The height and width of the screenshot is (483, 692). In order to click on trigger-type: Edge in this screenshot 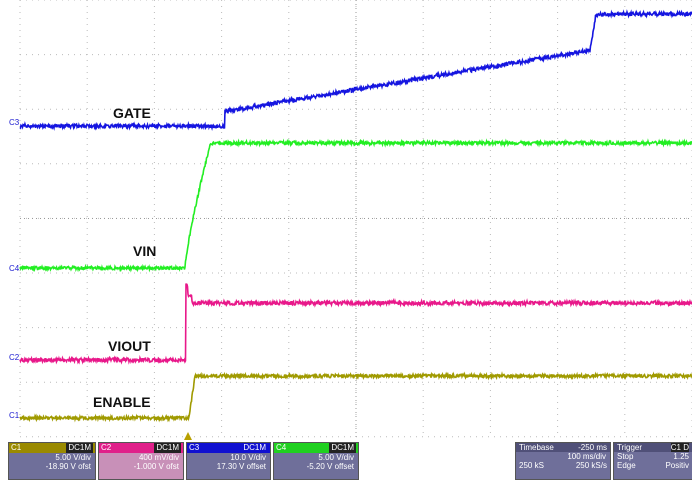, I will do `click(626, 465)`.